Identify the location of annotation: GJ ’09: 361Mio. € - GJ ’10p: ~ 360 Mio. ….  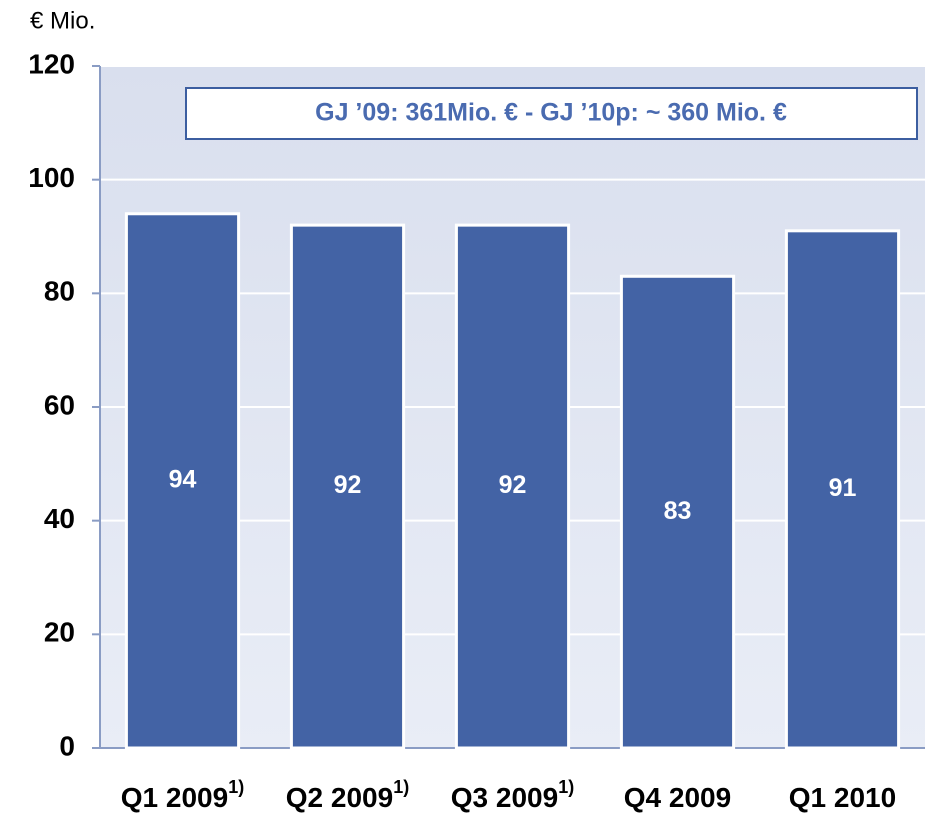
(551, 113).